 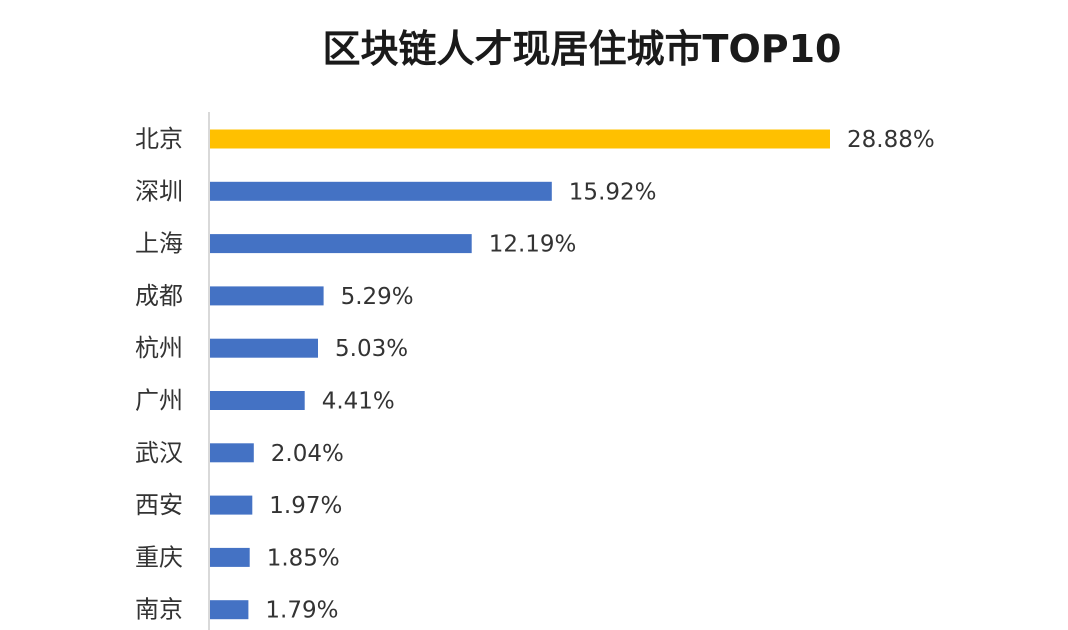 What do you see at coordinates (533, 245) in the screenshot?
I see `data-label: 12.19%` at bounding box center [533, 245].